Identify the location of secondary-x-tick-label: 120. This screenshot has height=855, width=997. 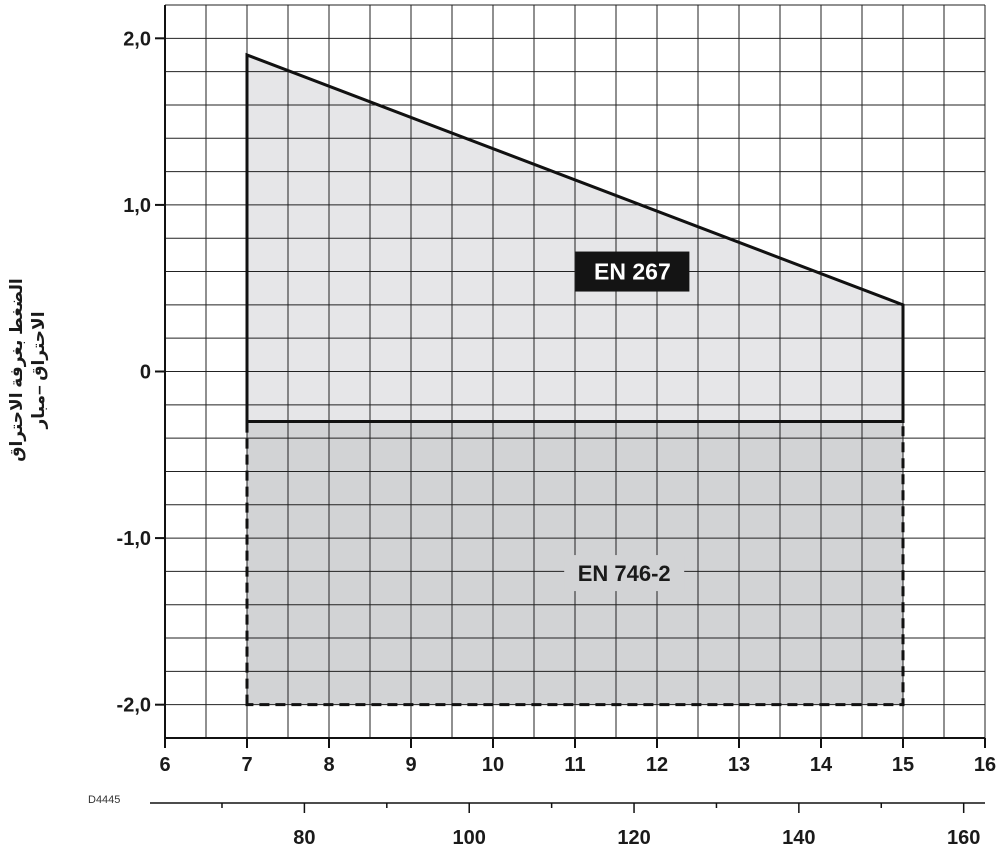
(633, 838).